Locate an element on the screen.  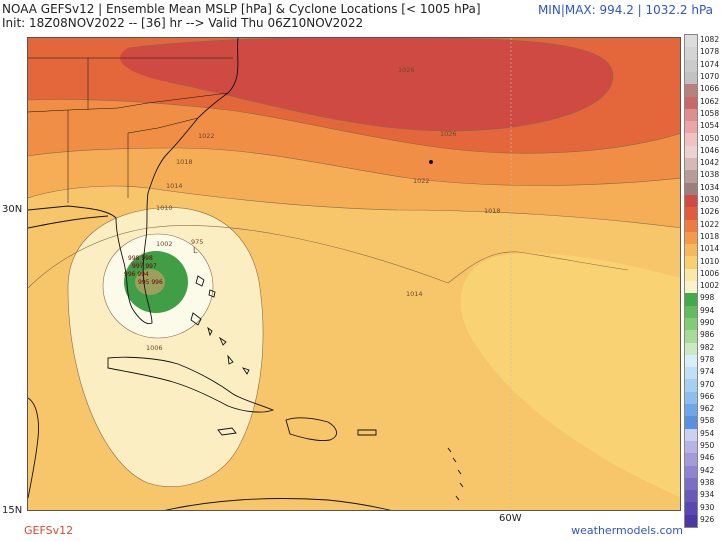
colorbar-label: 1002 is located at coordinates (710, 286).